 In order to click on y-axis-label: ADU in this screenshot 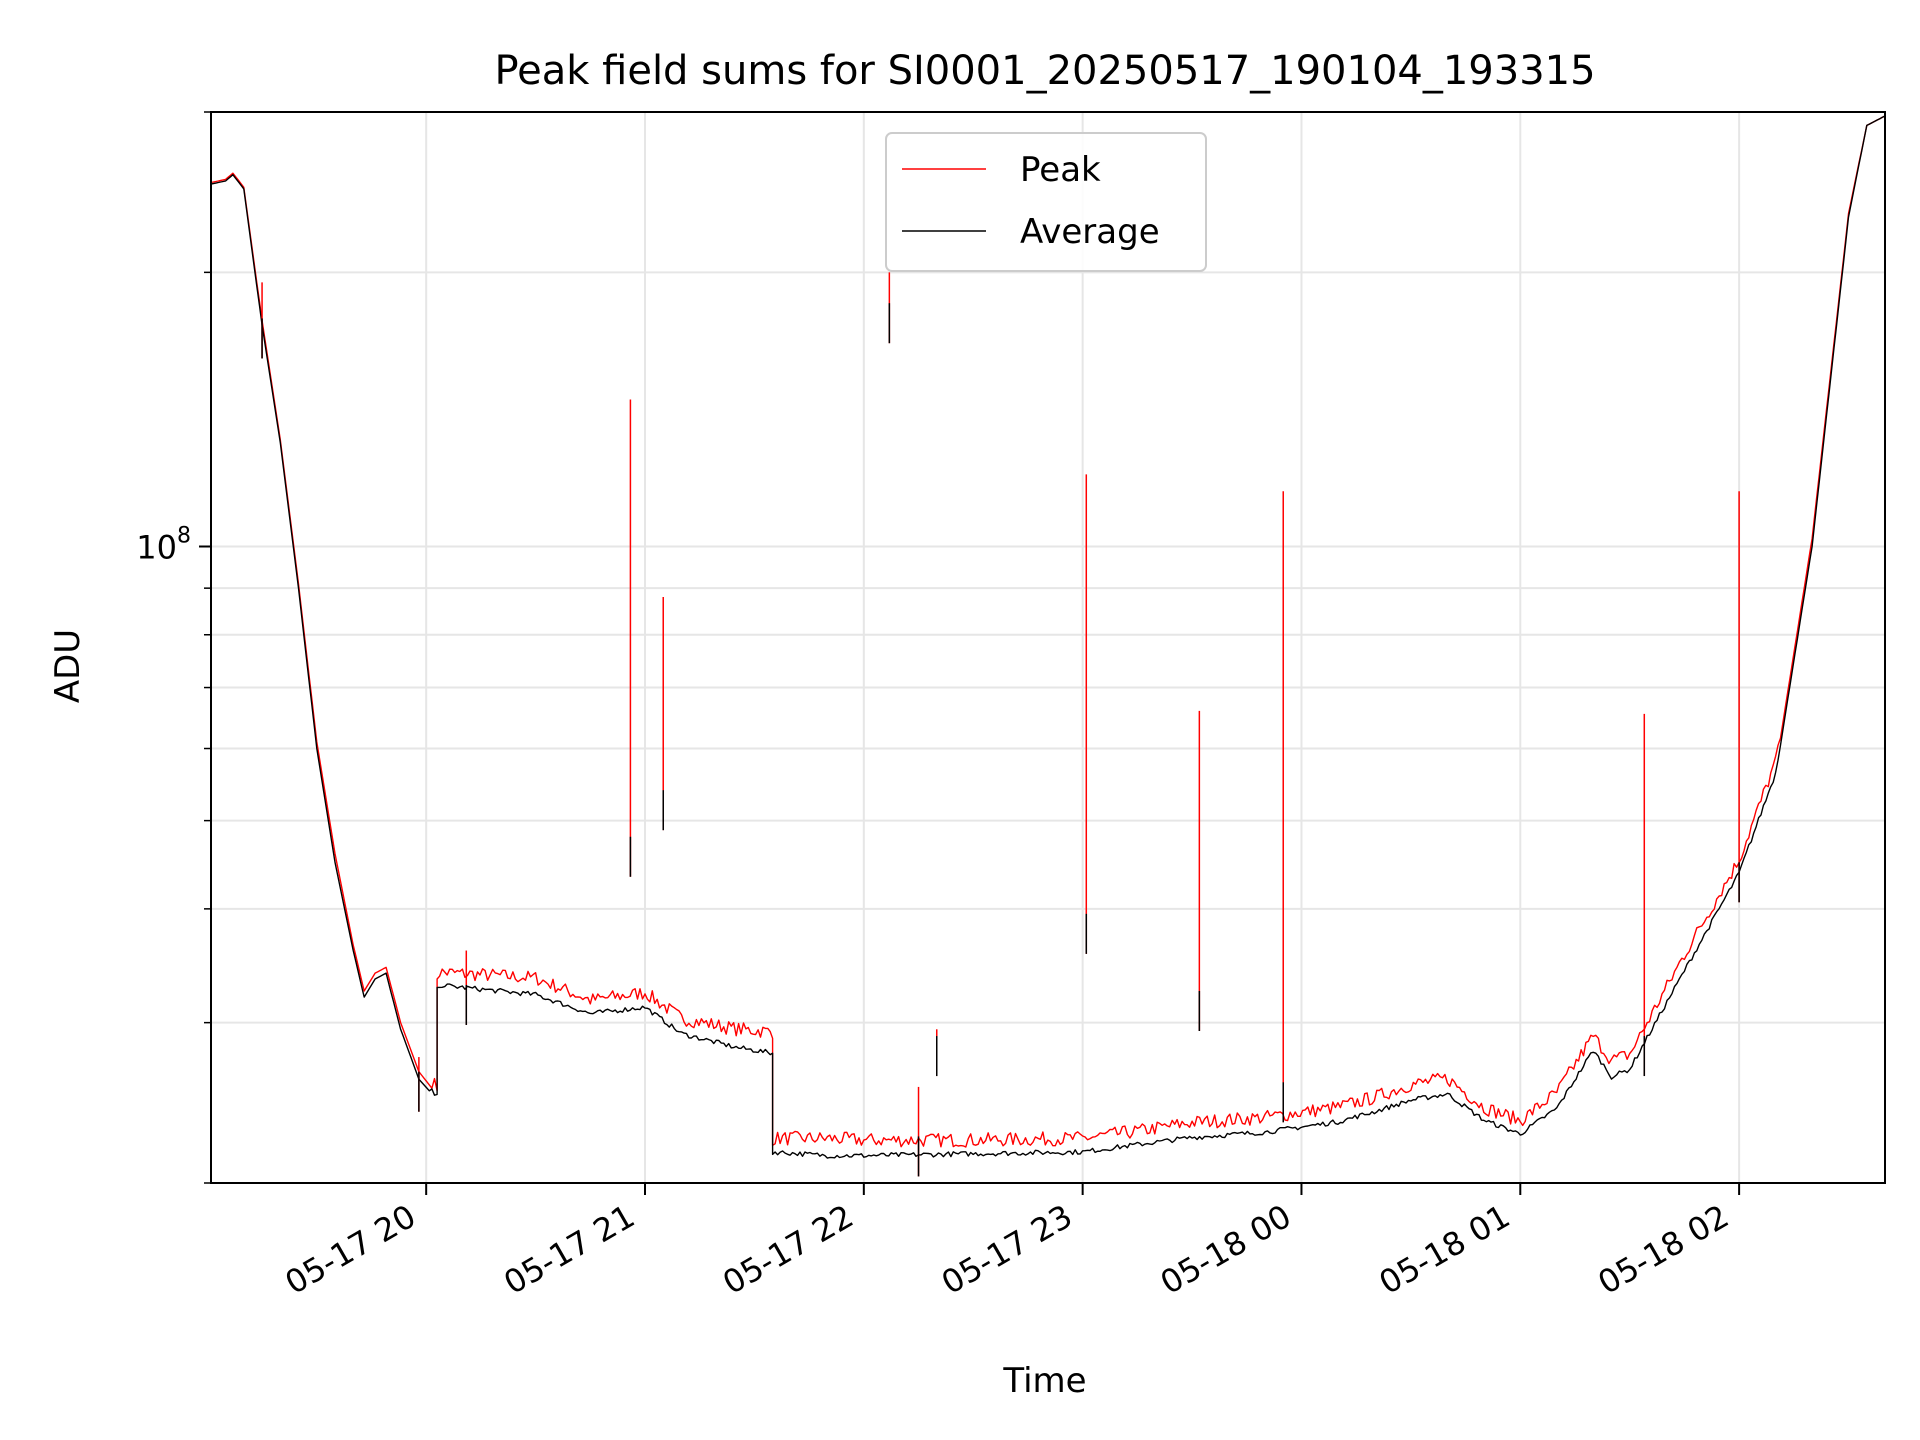, I will do `click(68, 666)`.